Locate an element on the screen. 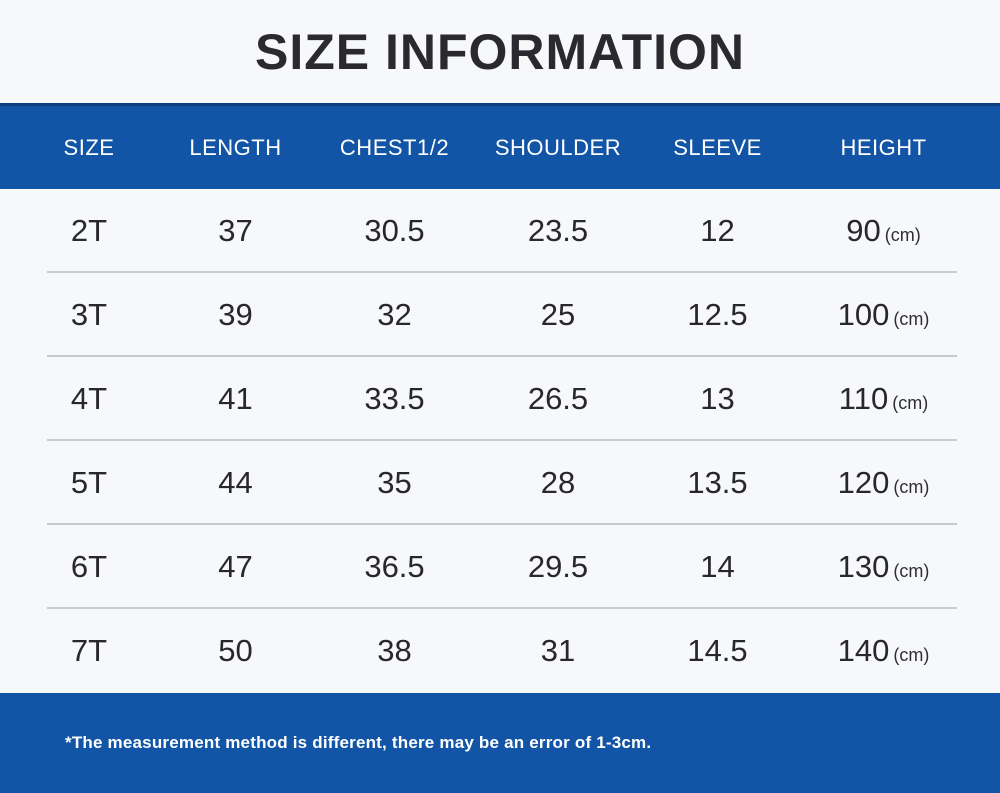  cell-sleeve: 14.5 is located at coordinates (717, 650).